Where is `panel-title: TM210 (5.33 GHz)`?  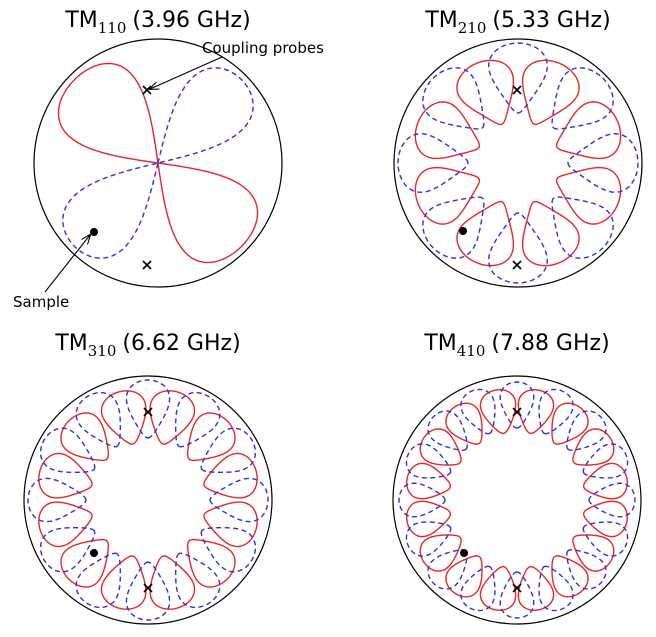 panel-title: TM210 (5.33 GHz) is located at coordinates (517, 22).